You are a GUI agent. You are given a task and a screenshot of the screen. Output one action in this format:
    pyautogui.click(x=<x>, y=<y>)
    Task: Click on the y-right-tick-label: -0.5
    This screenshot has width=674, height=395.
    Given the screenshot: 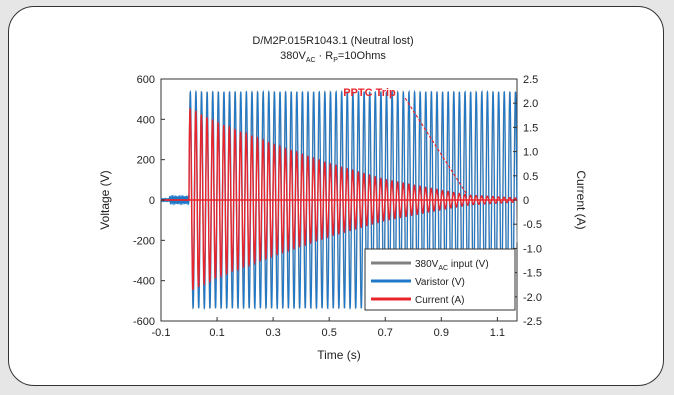 What is the action you would take?
    pyautogui.click(x=532, y=225)
    